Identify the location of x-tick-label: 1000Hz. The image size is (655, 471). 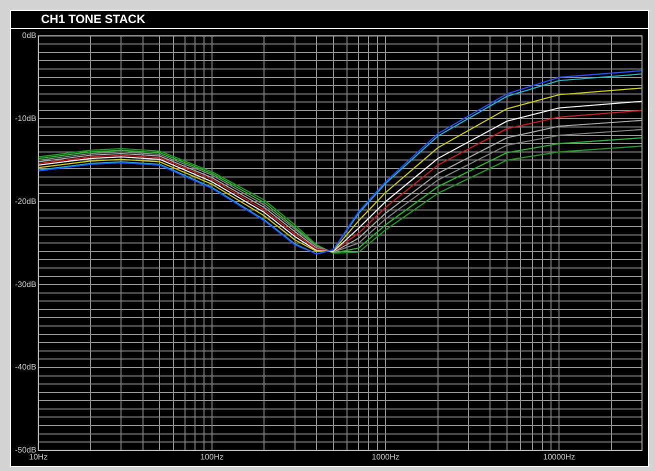
(386, 457).